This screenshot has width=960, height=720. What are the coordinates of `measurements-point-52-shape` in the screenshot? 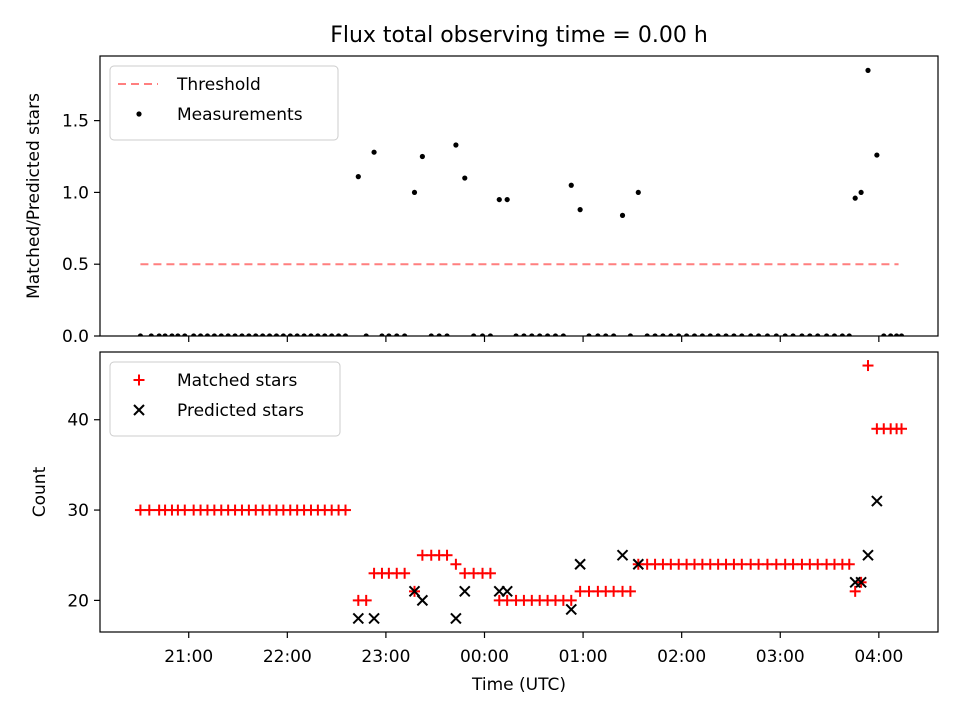 It's located at (540, 334).